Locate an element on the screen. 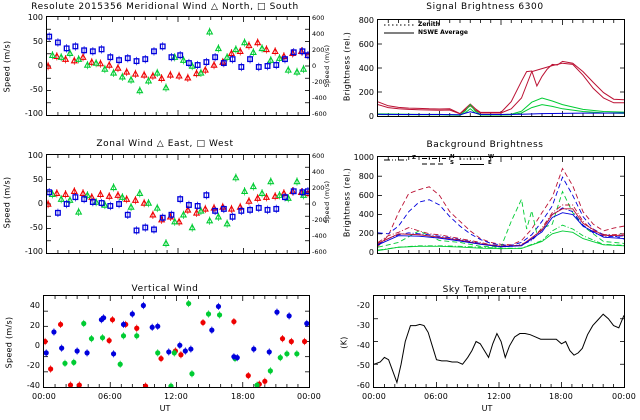 The height and width of the screenshot is (420, 640). xtick-v-0: 00:00 is located at coordinates (44, 396).